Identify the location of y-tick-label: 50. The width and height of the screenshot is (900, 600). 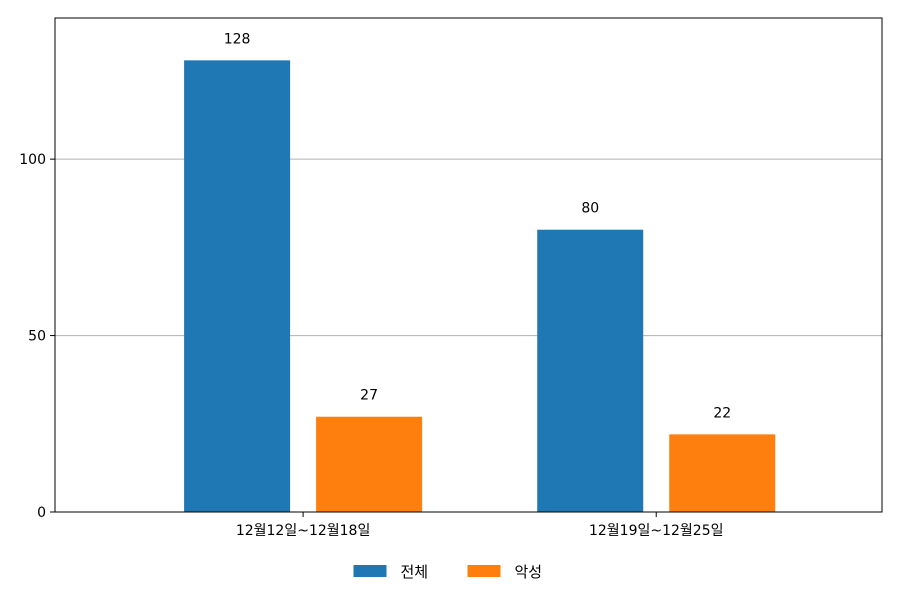
(37, 337).